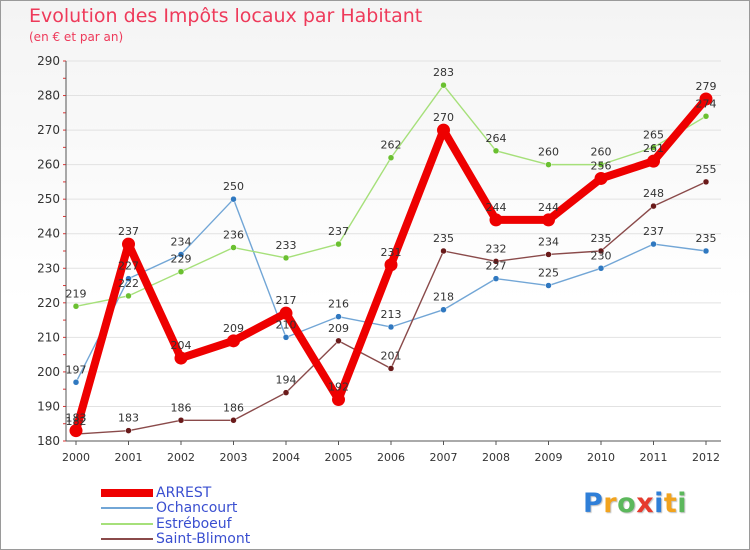 This screenshot has height=550, width=750. Describe the element at coordinates (128, 278) in the screenshot. I see `point-ochancourt-2001` at that location.